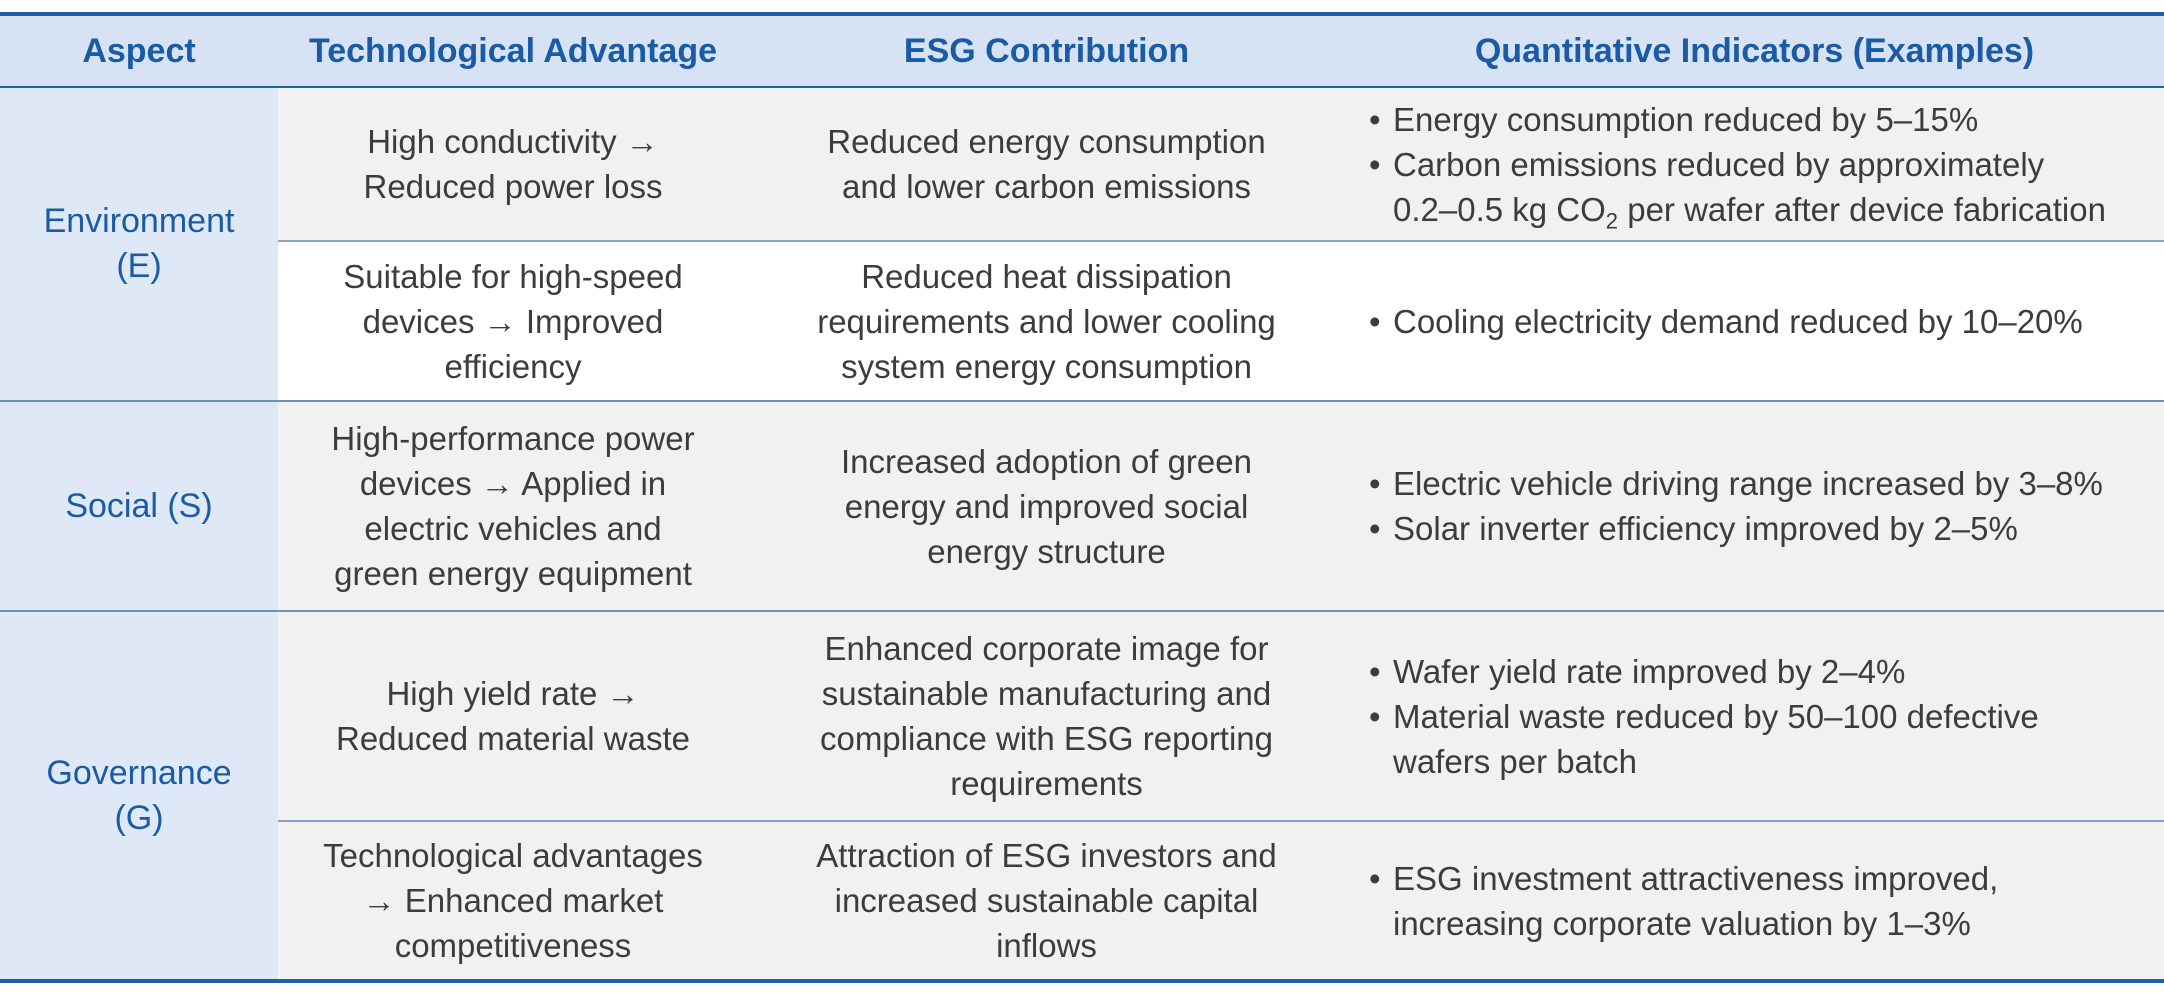 This screenshot has width=2164, height=1002. I want to click on header-technological-advantage: Technological Advantage, so click(513, 51).